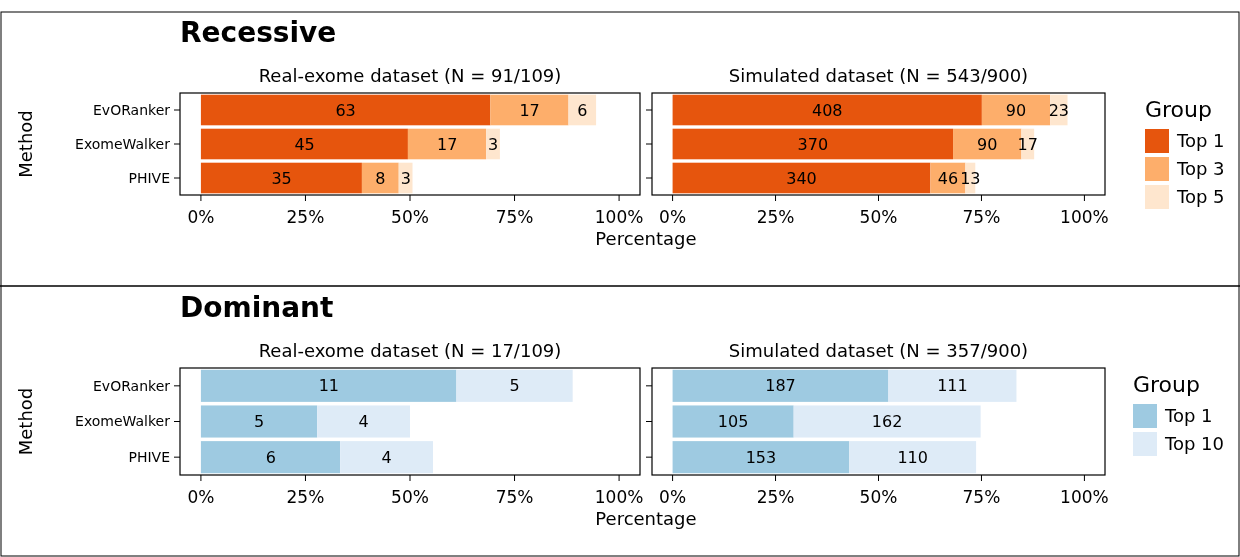  What do you see at coordinates (410, 350) in the screenshot?
I see `chart-title: Real-exome dataset (N = 17/109)` at bounding box center [410, 350].